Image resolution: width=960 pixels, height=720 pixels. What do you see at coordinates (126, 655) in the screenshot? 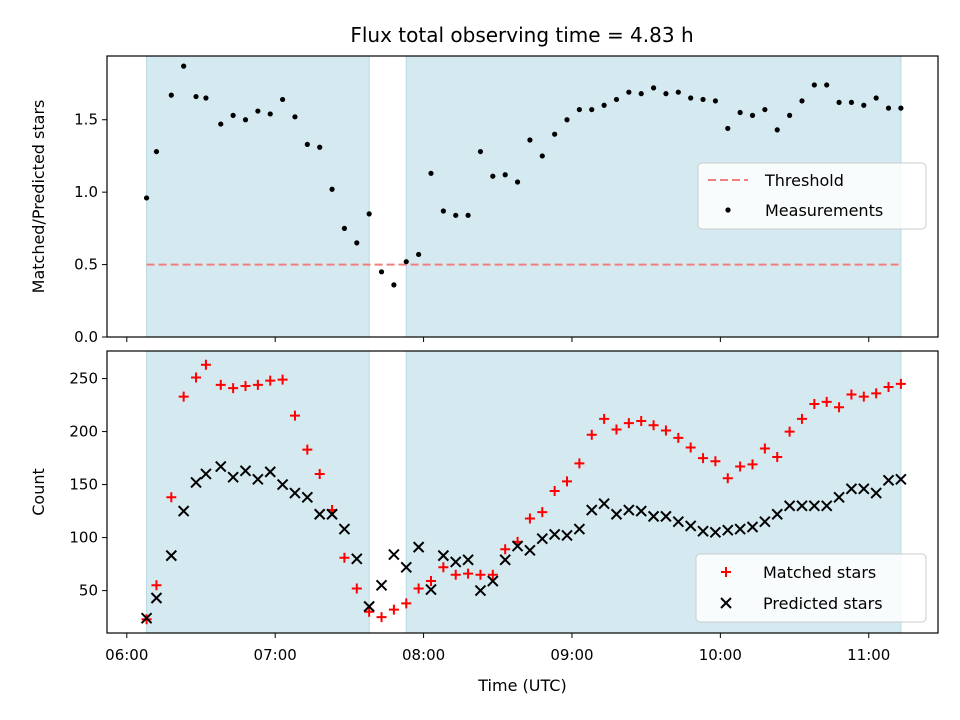
I see `x-tick-label: 06:00` at bounding box center [126, 655].